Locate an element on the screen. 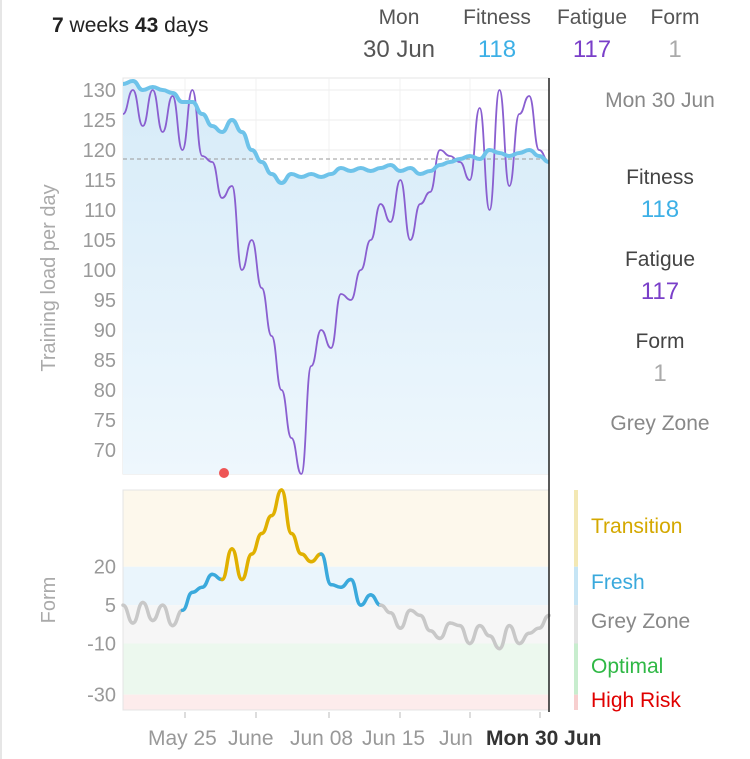  zone-band-optimal is located at coordinates (336, 669).